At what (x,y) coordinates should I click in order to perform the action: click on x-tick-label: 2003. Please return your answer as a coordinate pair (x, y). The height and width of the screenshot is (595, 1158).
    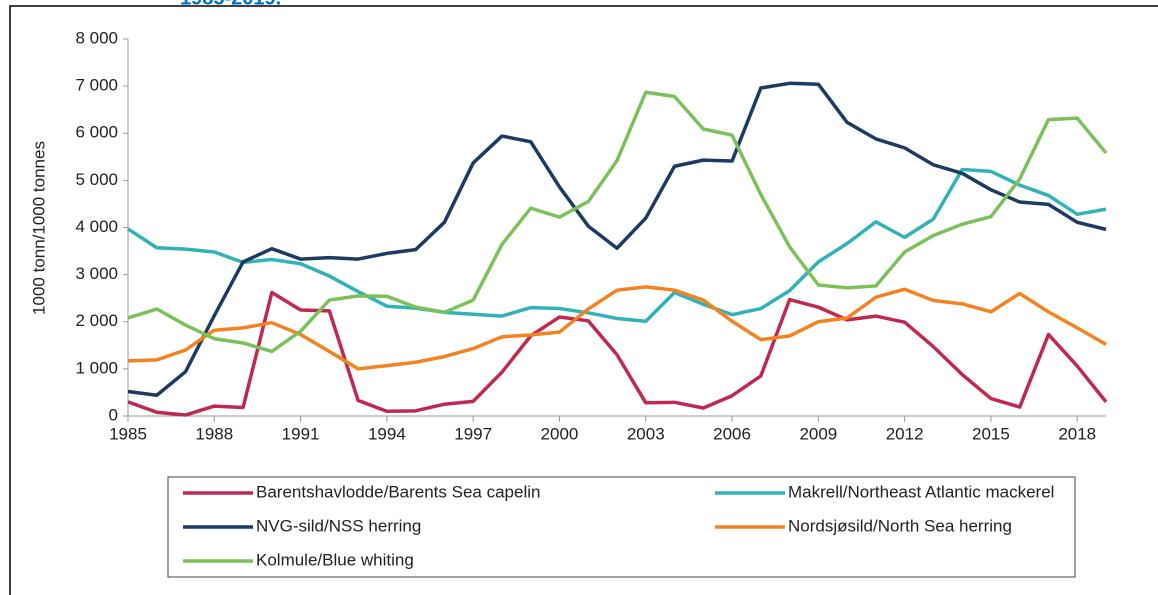
    Looking at the image, I should click on (646, 433).